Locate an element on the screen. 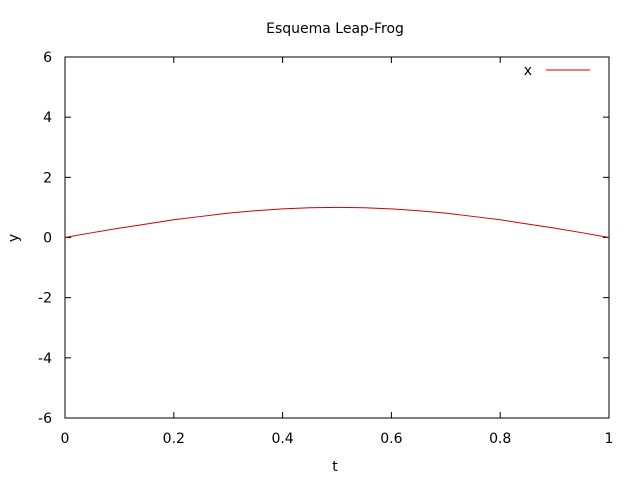 This screenshot has height=480, width=640. x-tick-label: 0.2 is located at coordinates (174, 439).